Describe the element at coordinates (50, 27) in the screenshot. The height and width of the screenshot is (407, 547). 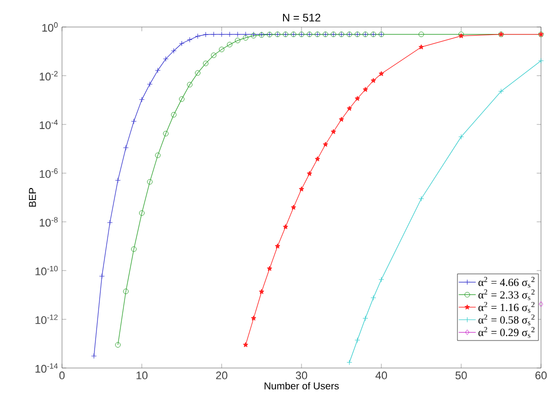
I see `y-tick-label: 10$^{0}$` at that location.